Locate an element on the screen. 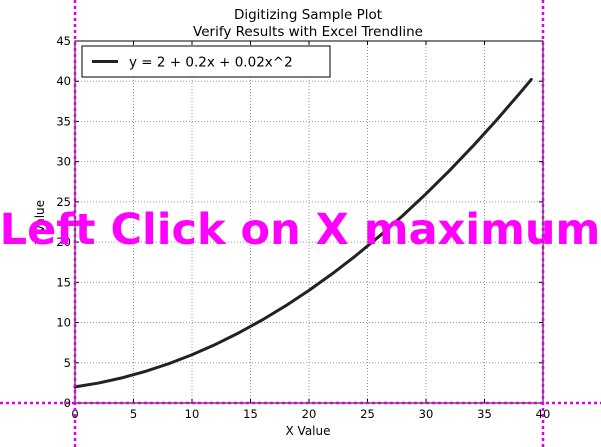 The width and height of the screenshot is (601, 447). y-tick-label: 15 is located at coordinates (63, 282).